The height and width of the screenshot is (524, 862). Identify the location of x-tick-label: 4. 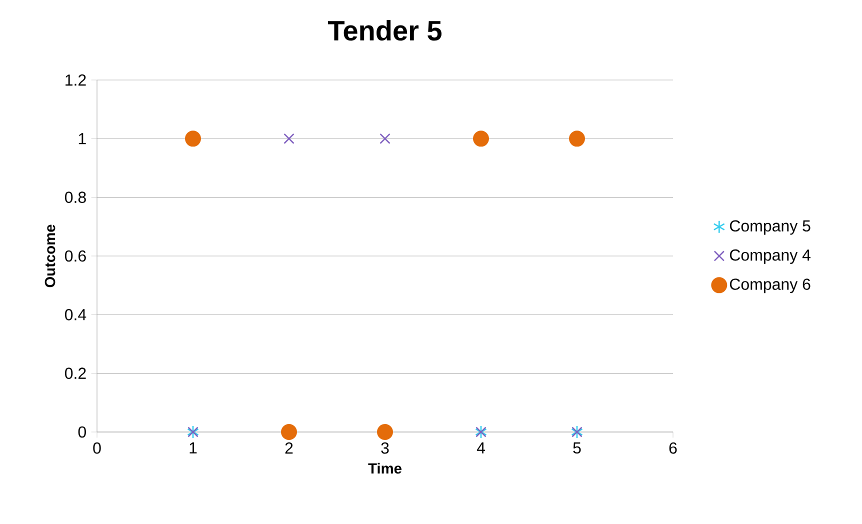
(480, 448).